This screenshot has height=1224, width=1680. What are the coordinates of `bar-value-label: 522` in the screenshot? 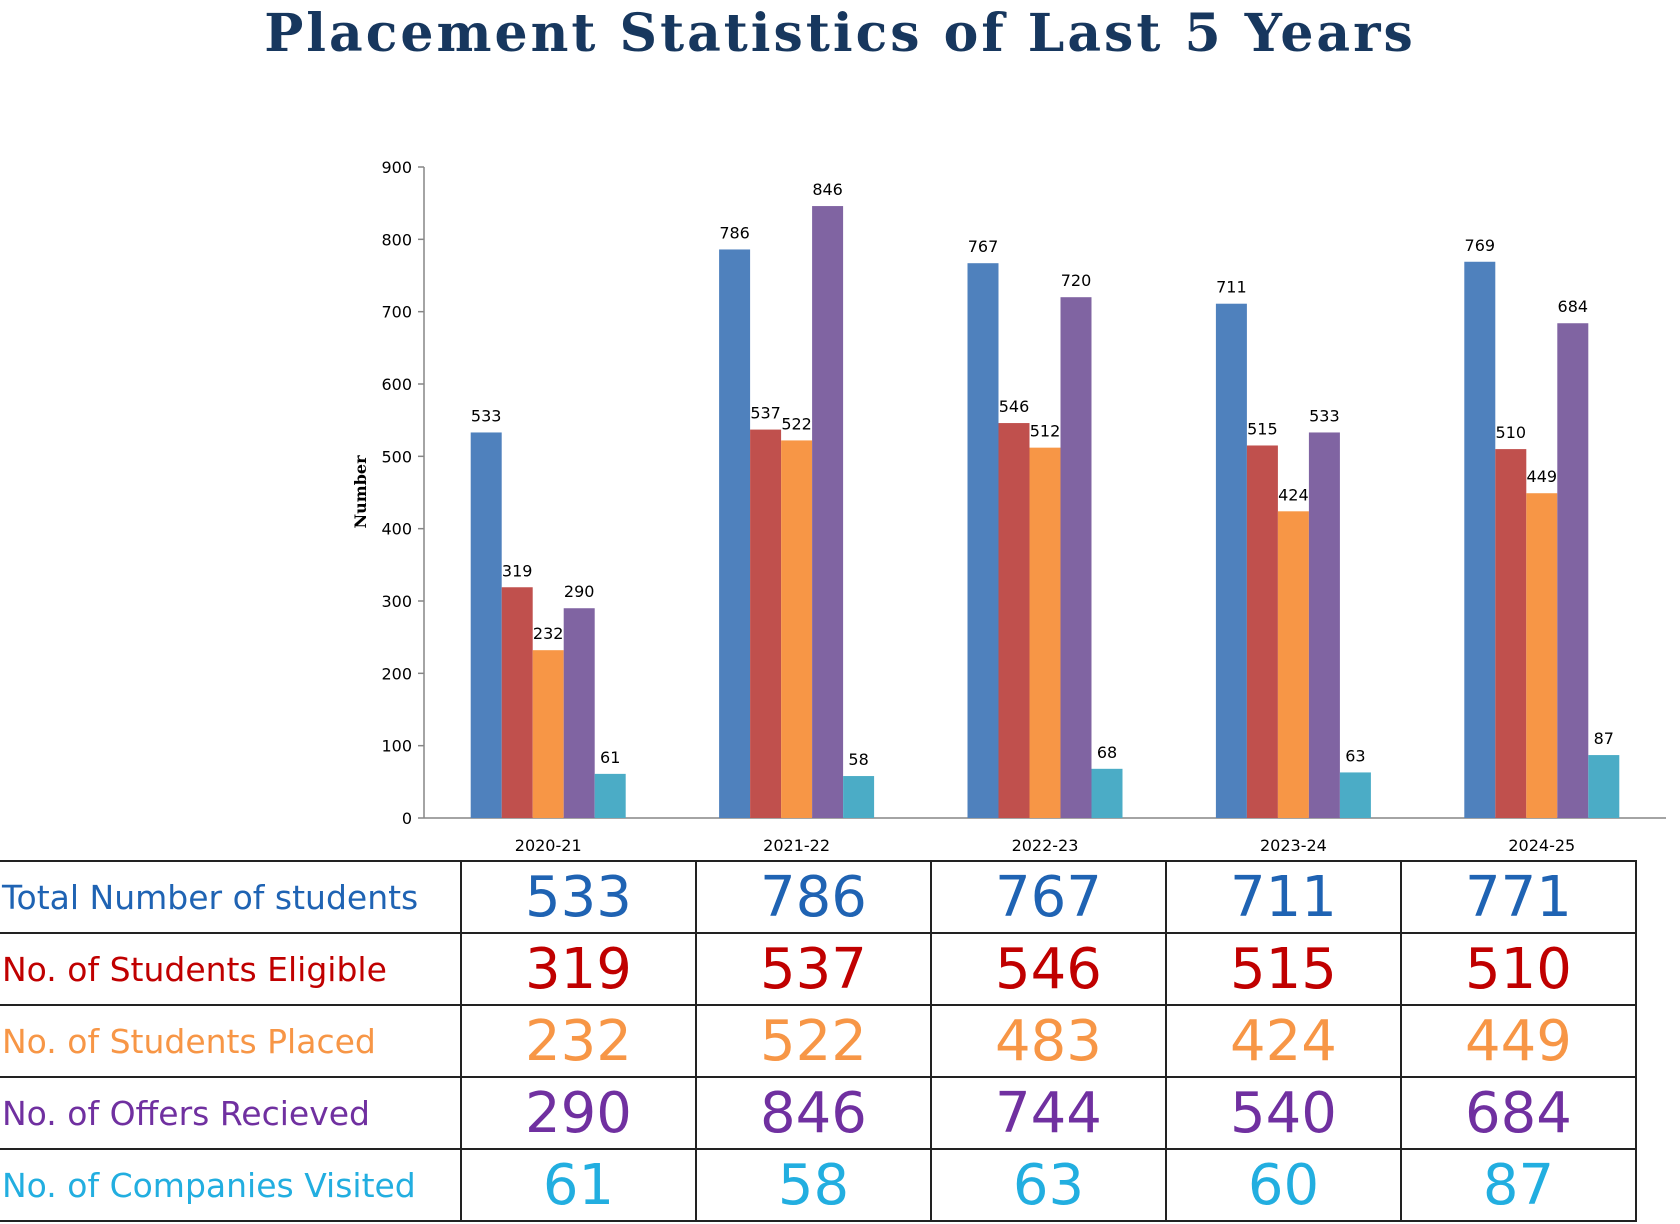 It's located at (796, 423).